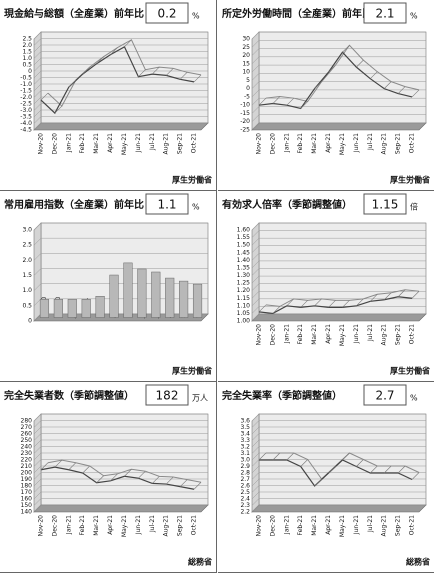 The height and width of the screenshot is (573, 434). Describe the element at coordinates (200, 398) in the screenshot. I see `unit: 万人` at that location.